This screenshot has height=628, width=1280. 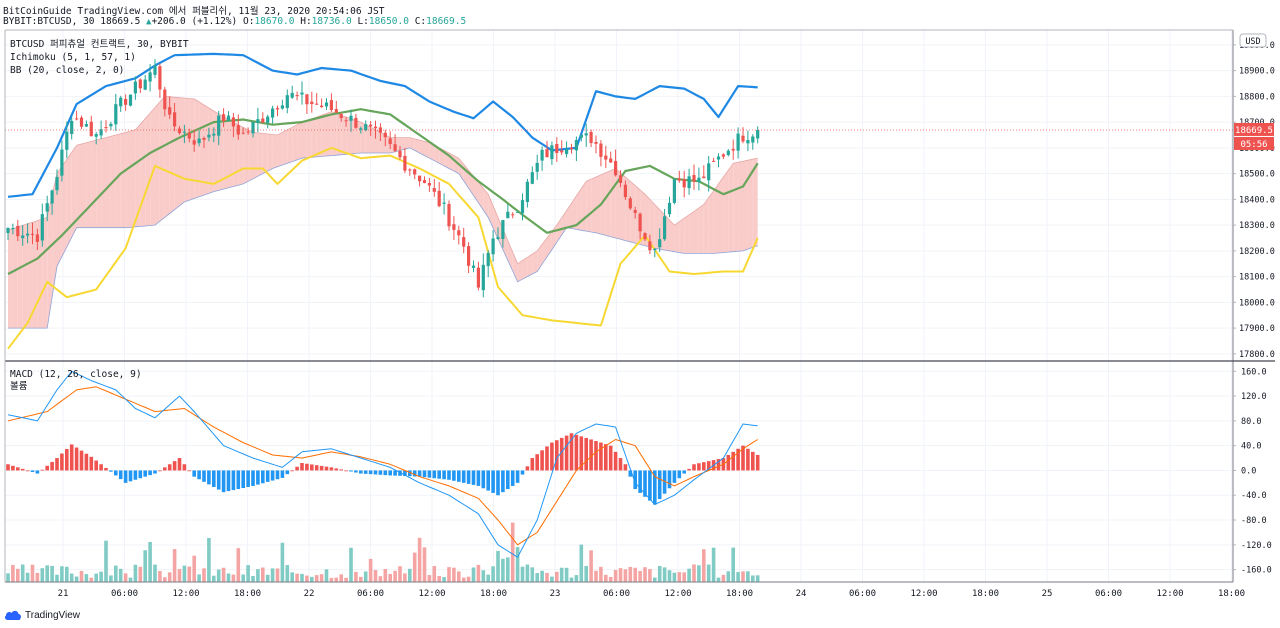 I want to click on price-tick-label: 18400.0, so click(x=1257, y=200).